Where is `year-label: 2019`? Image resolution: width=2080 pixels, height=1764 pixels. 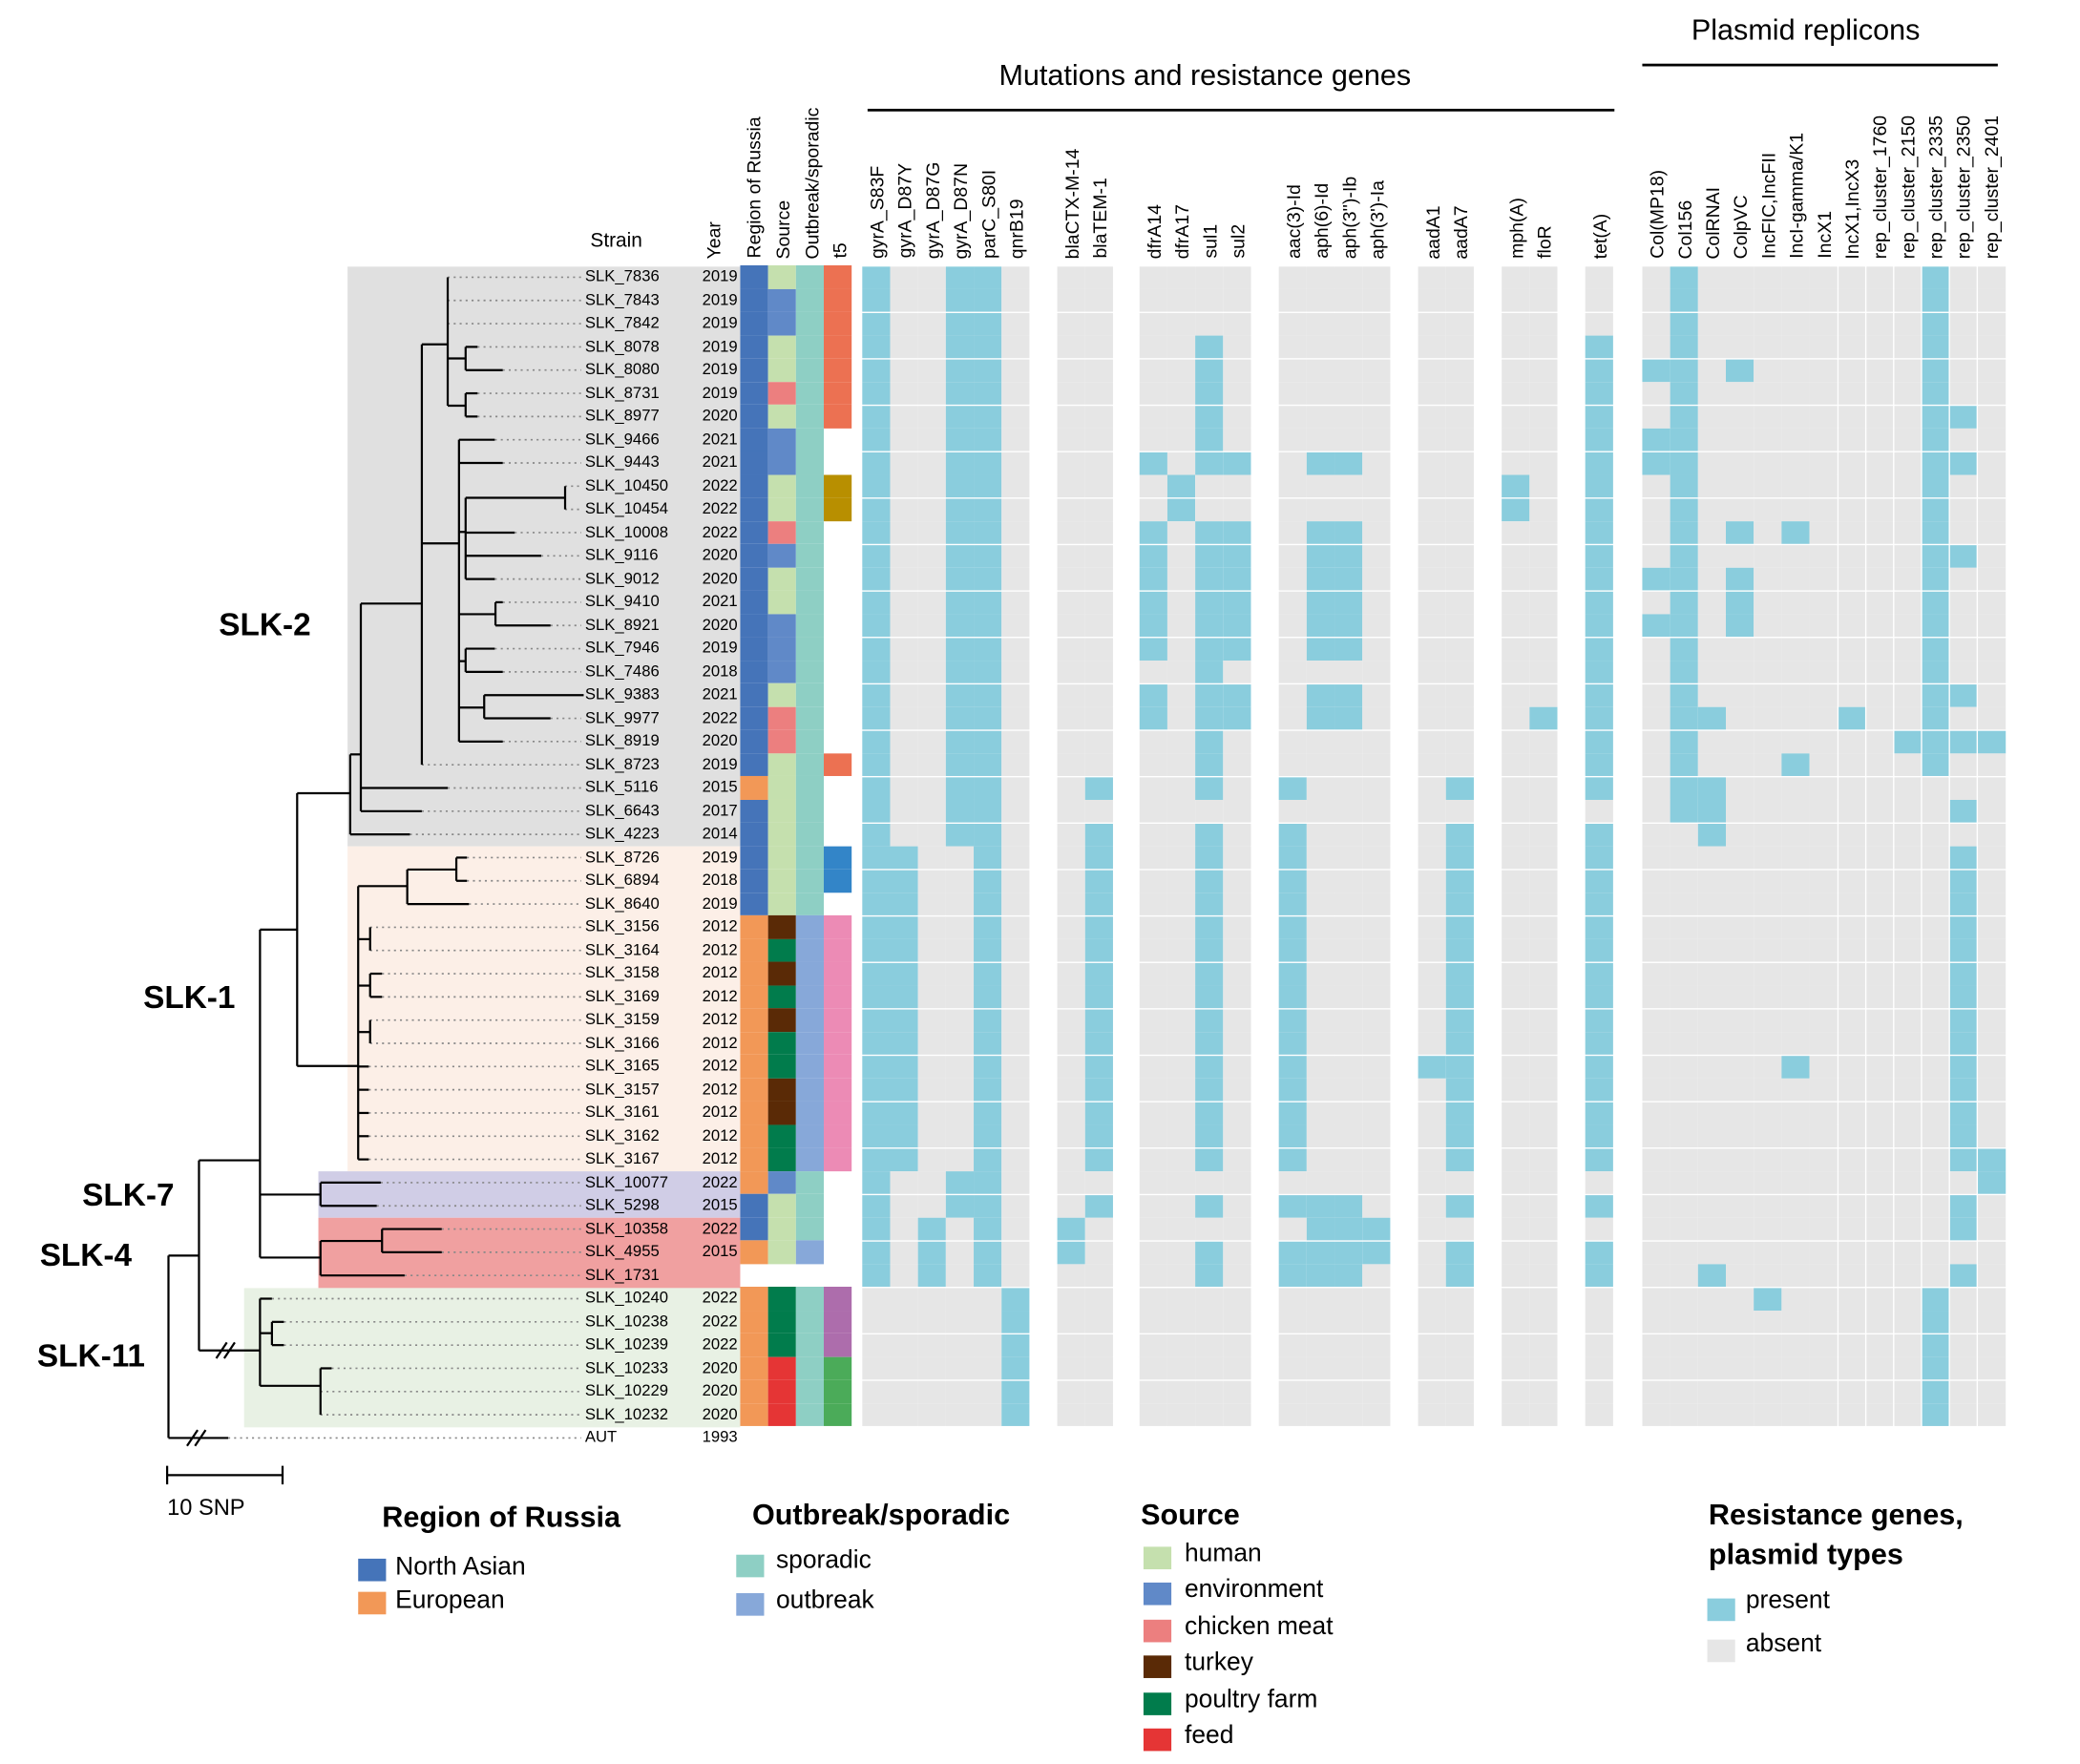 year-label: 2019 is located at coordinates (720, 903).